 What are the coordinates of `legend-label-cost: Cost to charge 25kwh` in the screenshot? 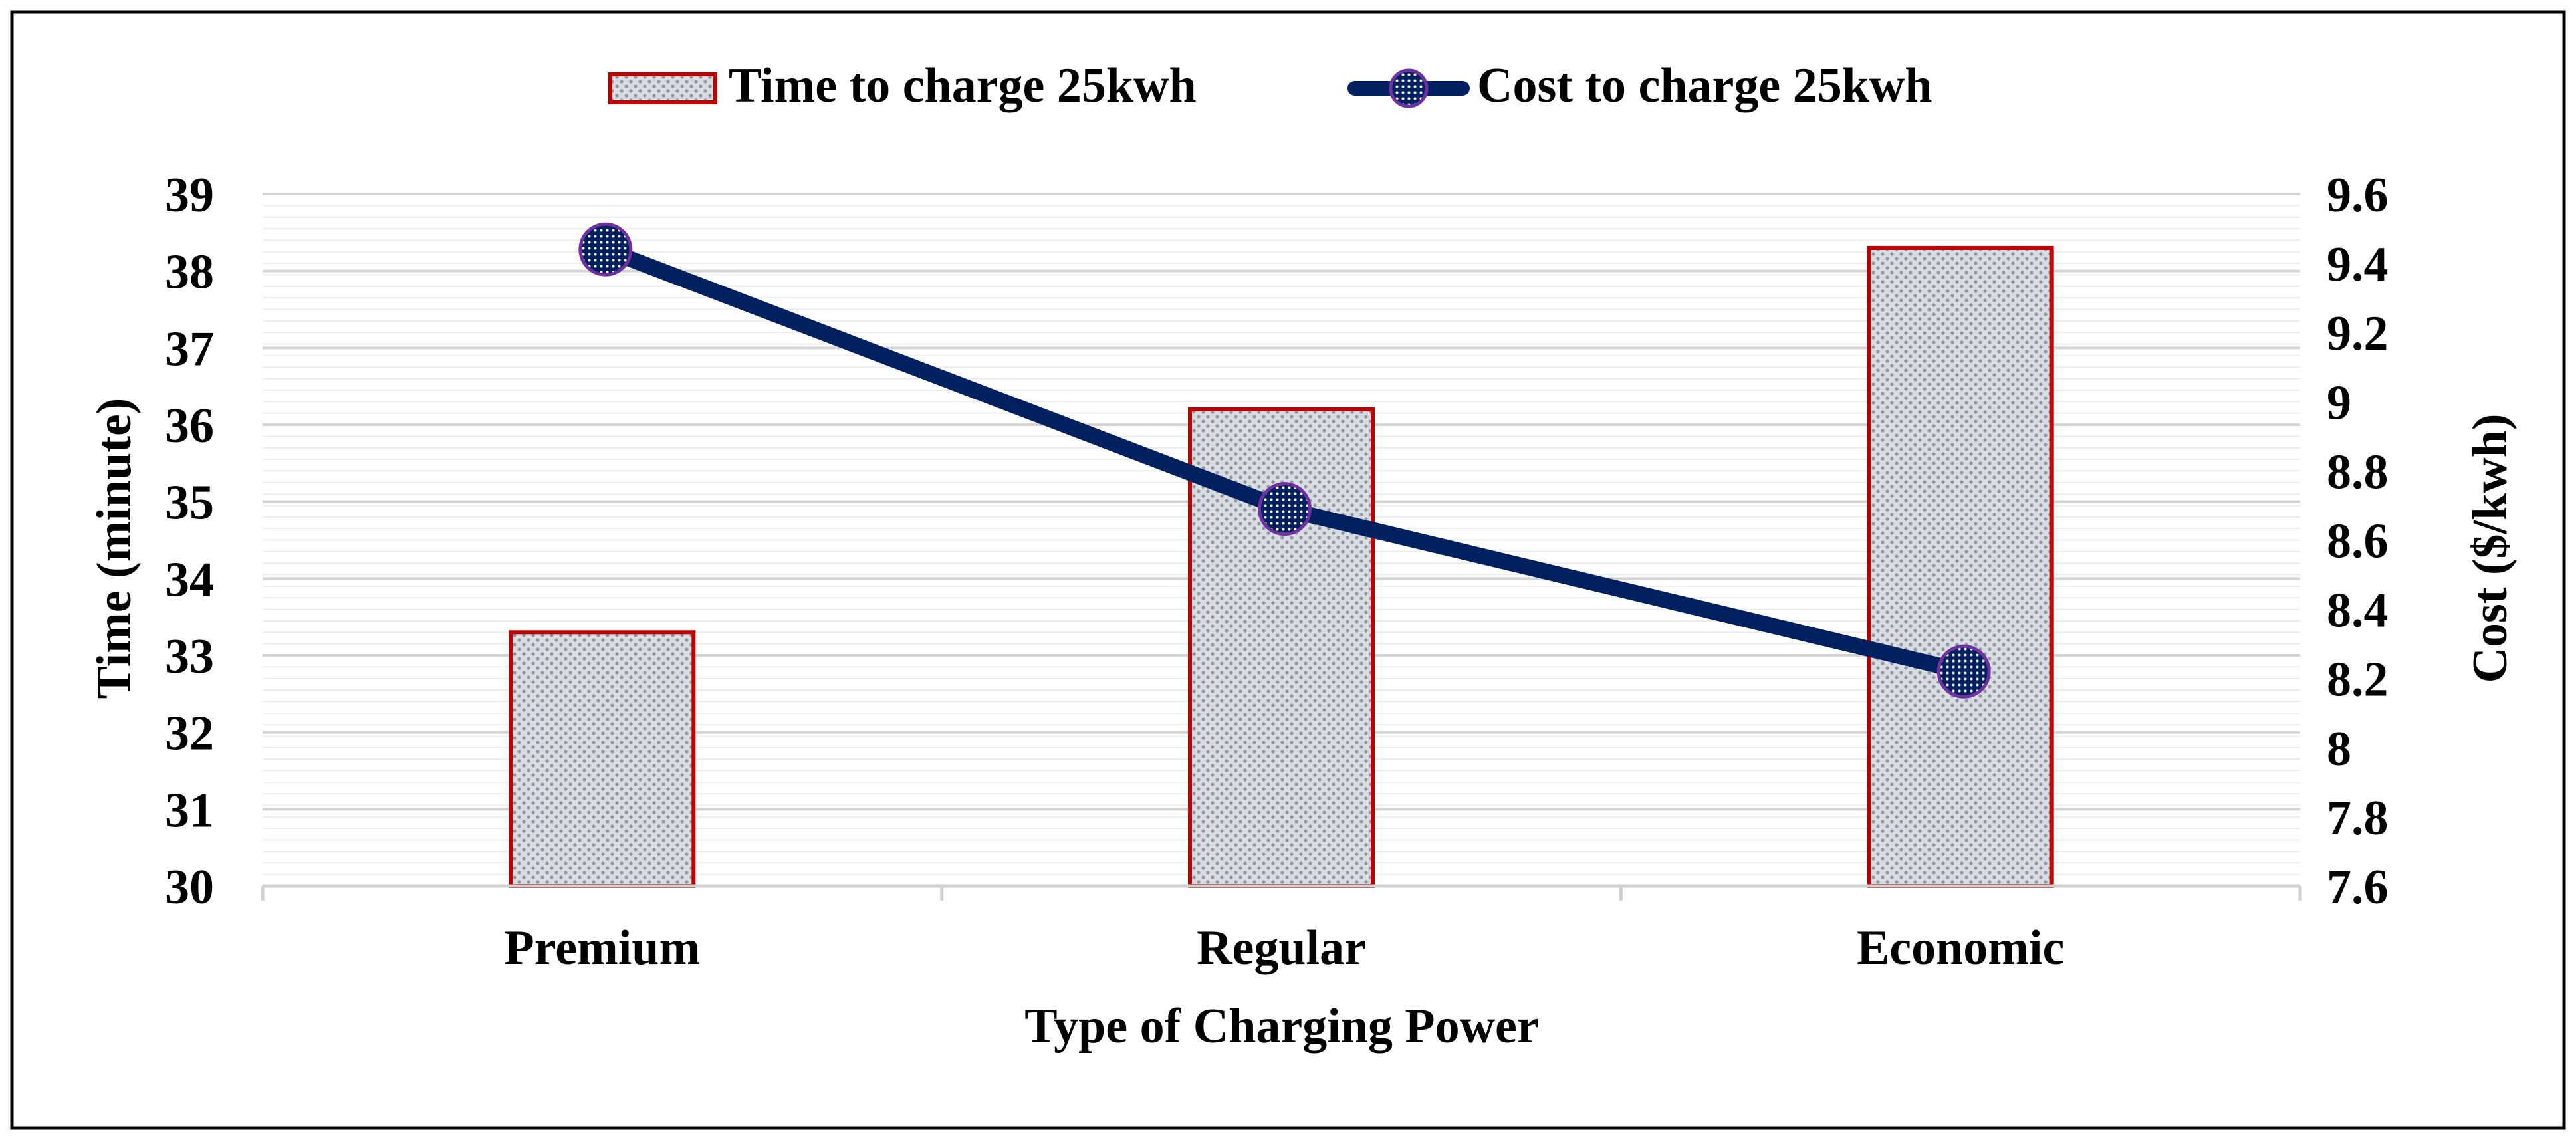 It's located at (1704, 85).